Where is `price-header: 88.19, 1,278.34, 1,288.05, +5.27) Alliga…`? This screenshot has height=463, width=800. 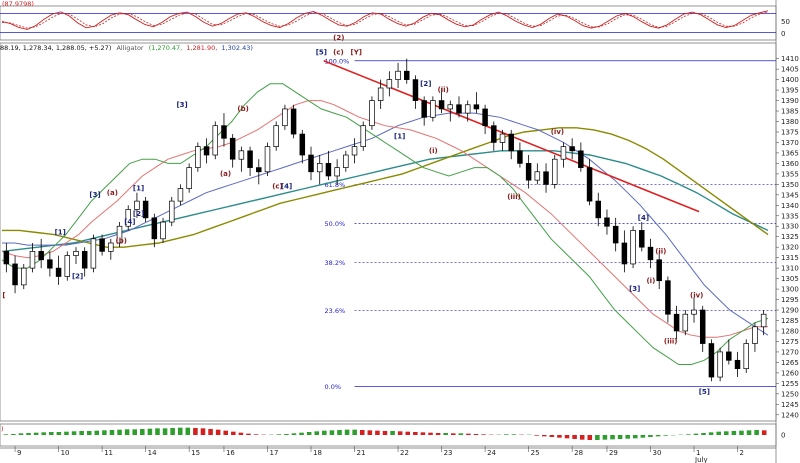 price-header: 88.19, 1,278.34, 1,288.05, +5.27) Alliga… is located at coordinates (126, 48).